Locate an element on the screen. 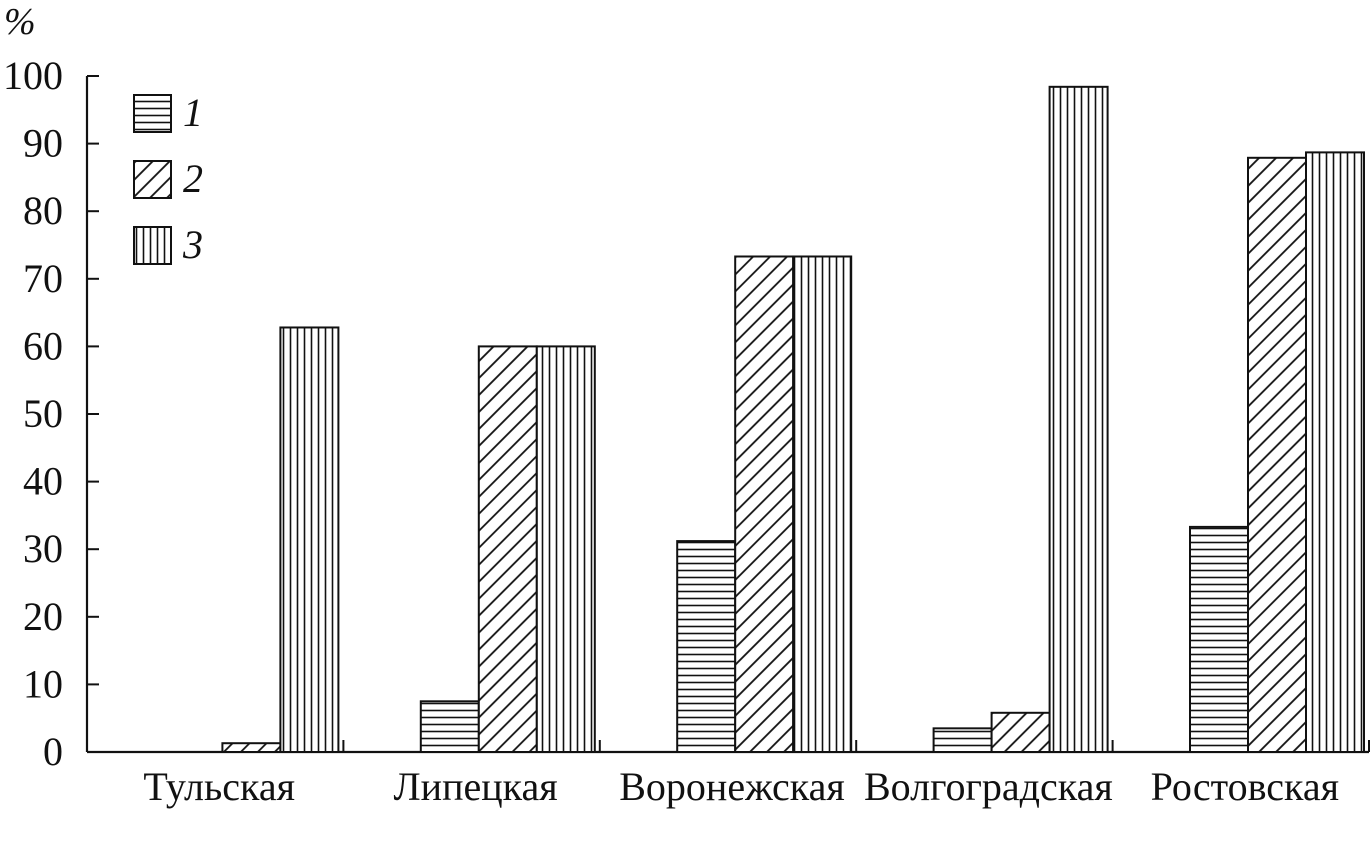  y-tick-label: 70 is located at coordinates (43, 278).